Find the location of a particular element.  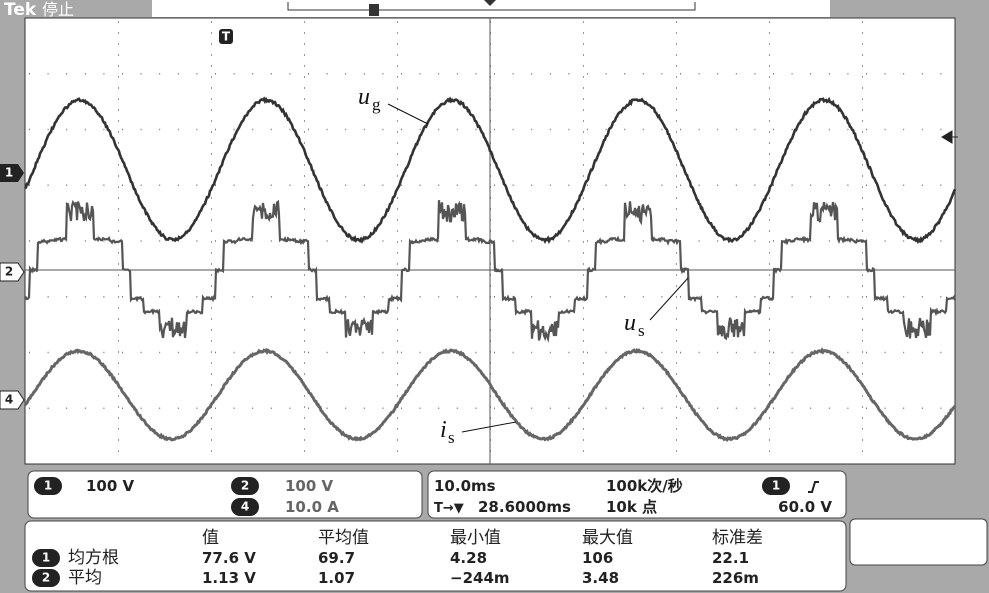

timebase-panel is located at coordinates (637, 494).